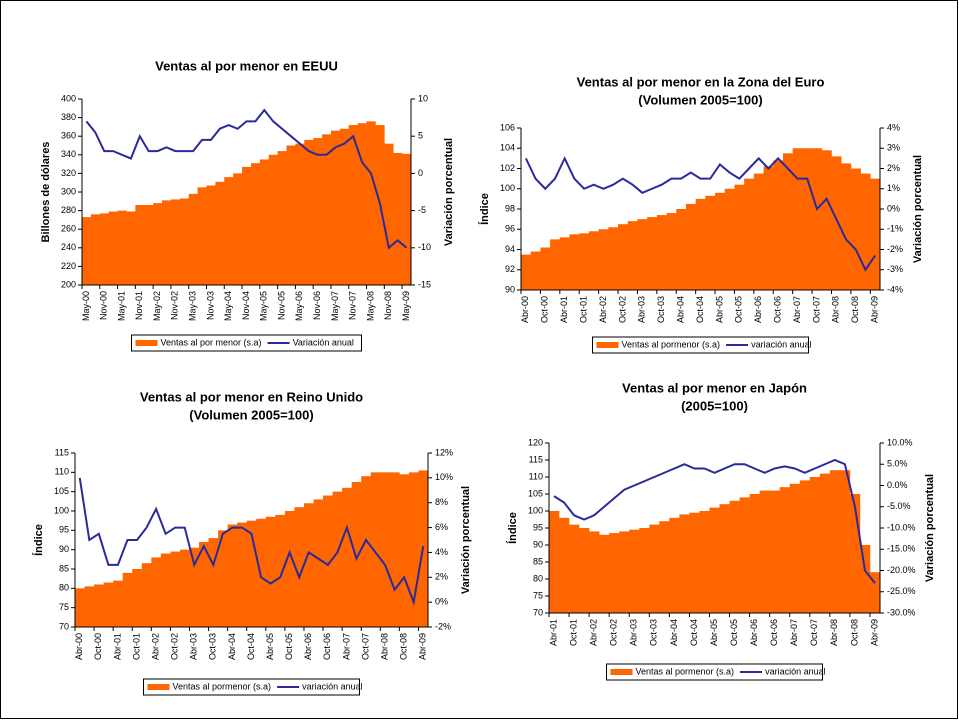  Describe the element at coordinates (406, 306) in the screenshot. I see `x-tick-label: May-09` at that location.